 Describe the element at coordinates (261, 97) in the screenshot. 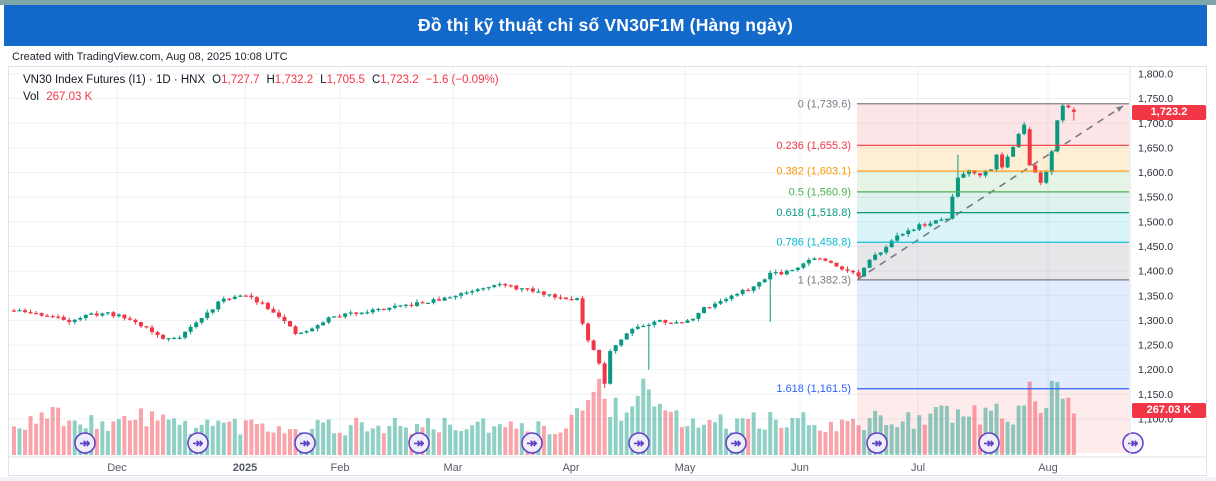

I see `legend-row-volume: Vol 267.03 K` at that location.